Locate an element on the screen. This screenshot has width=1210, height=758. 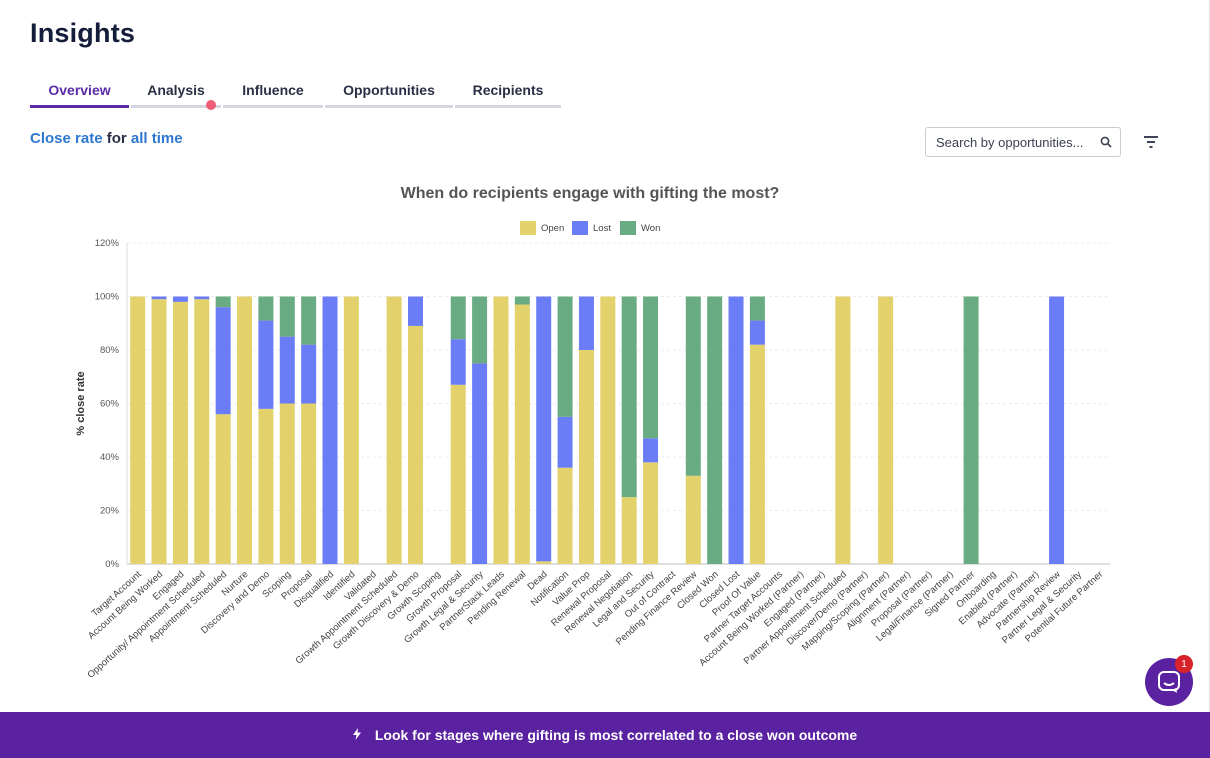
metric-selector: Close rate is located at coordinates (66, 138).